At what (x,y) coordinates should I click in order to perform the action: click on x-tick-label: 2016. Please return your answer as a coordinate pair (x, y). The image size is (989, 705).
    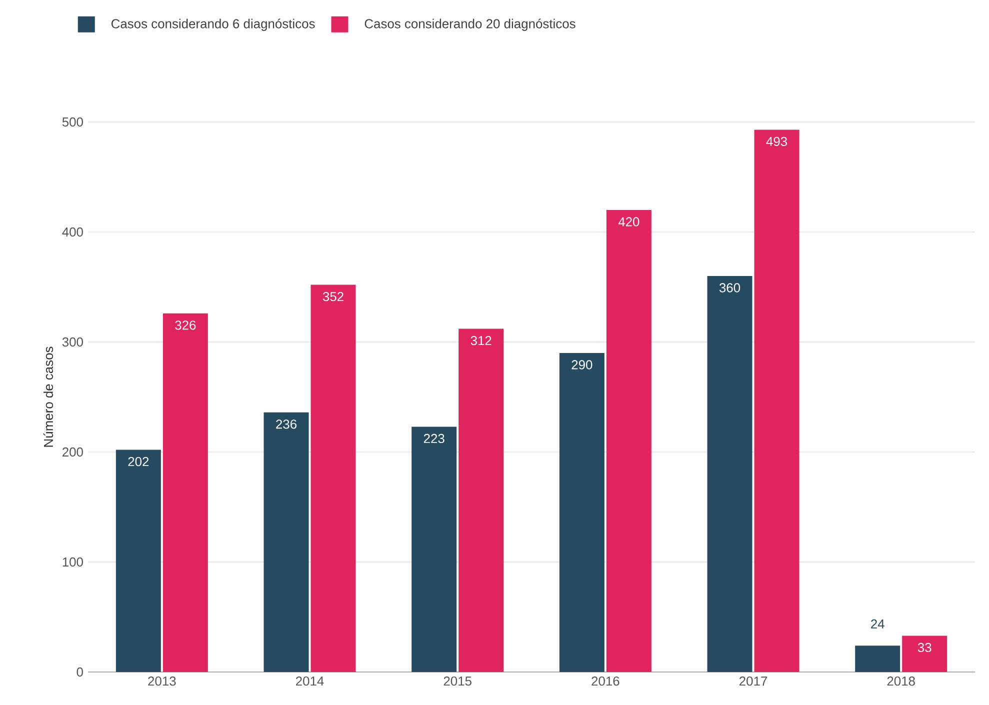
    Looking at the image, I should click on (606, 681).